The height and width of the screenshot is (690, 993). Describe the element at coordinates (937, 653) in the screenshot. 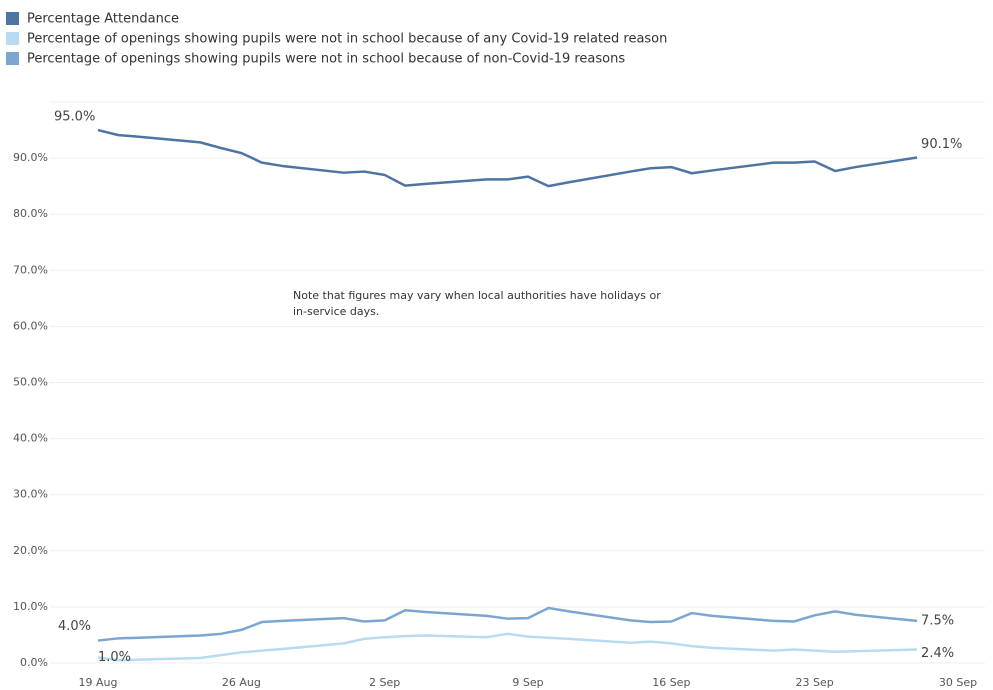

I see `value-label: 2.4%` at that location.